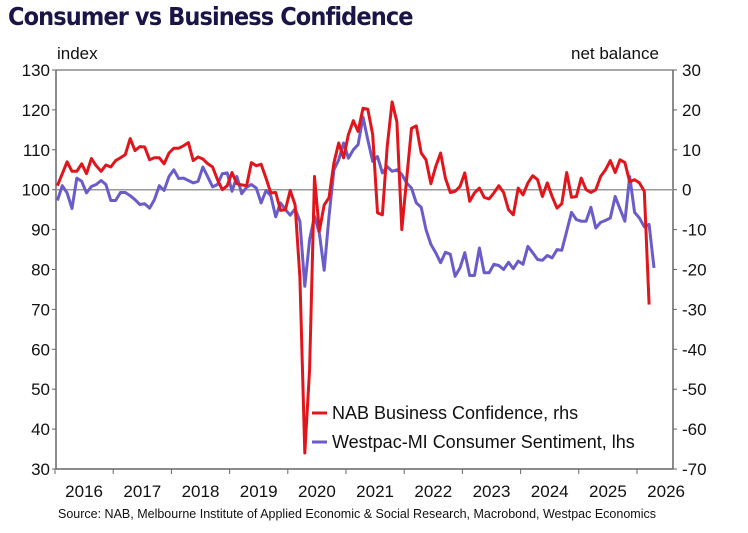 The width and height of the screenshot is (748, 533). Describe the element at coordinates (694, 389) in the screenshot. I see `right-tick-label: -50` at that location.